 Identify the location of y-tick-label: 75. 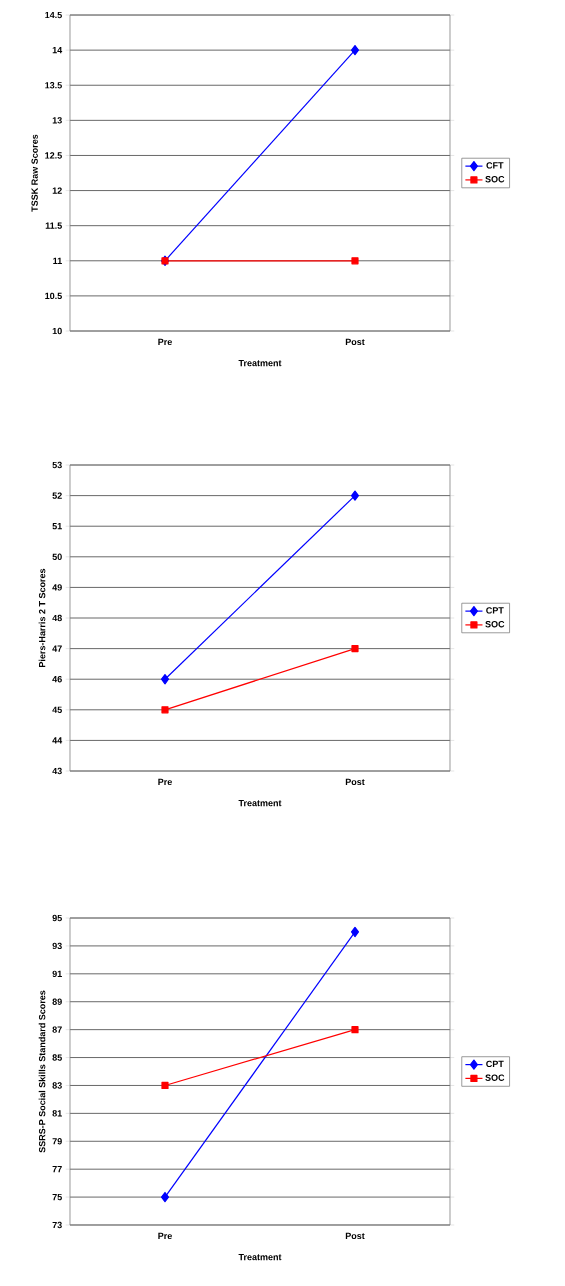
(57, 1197).